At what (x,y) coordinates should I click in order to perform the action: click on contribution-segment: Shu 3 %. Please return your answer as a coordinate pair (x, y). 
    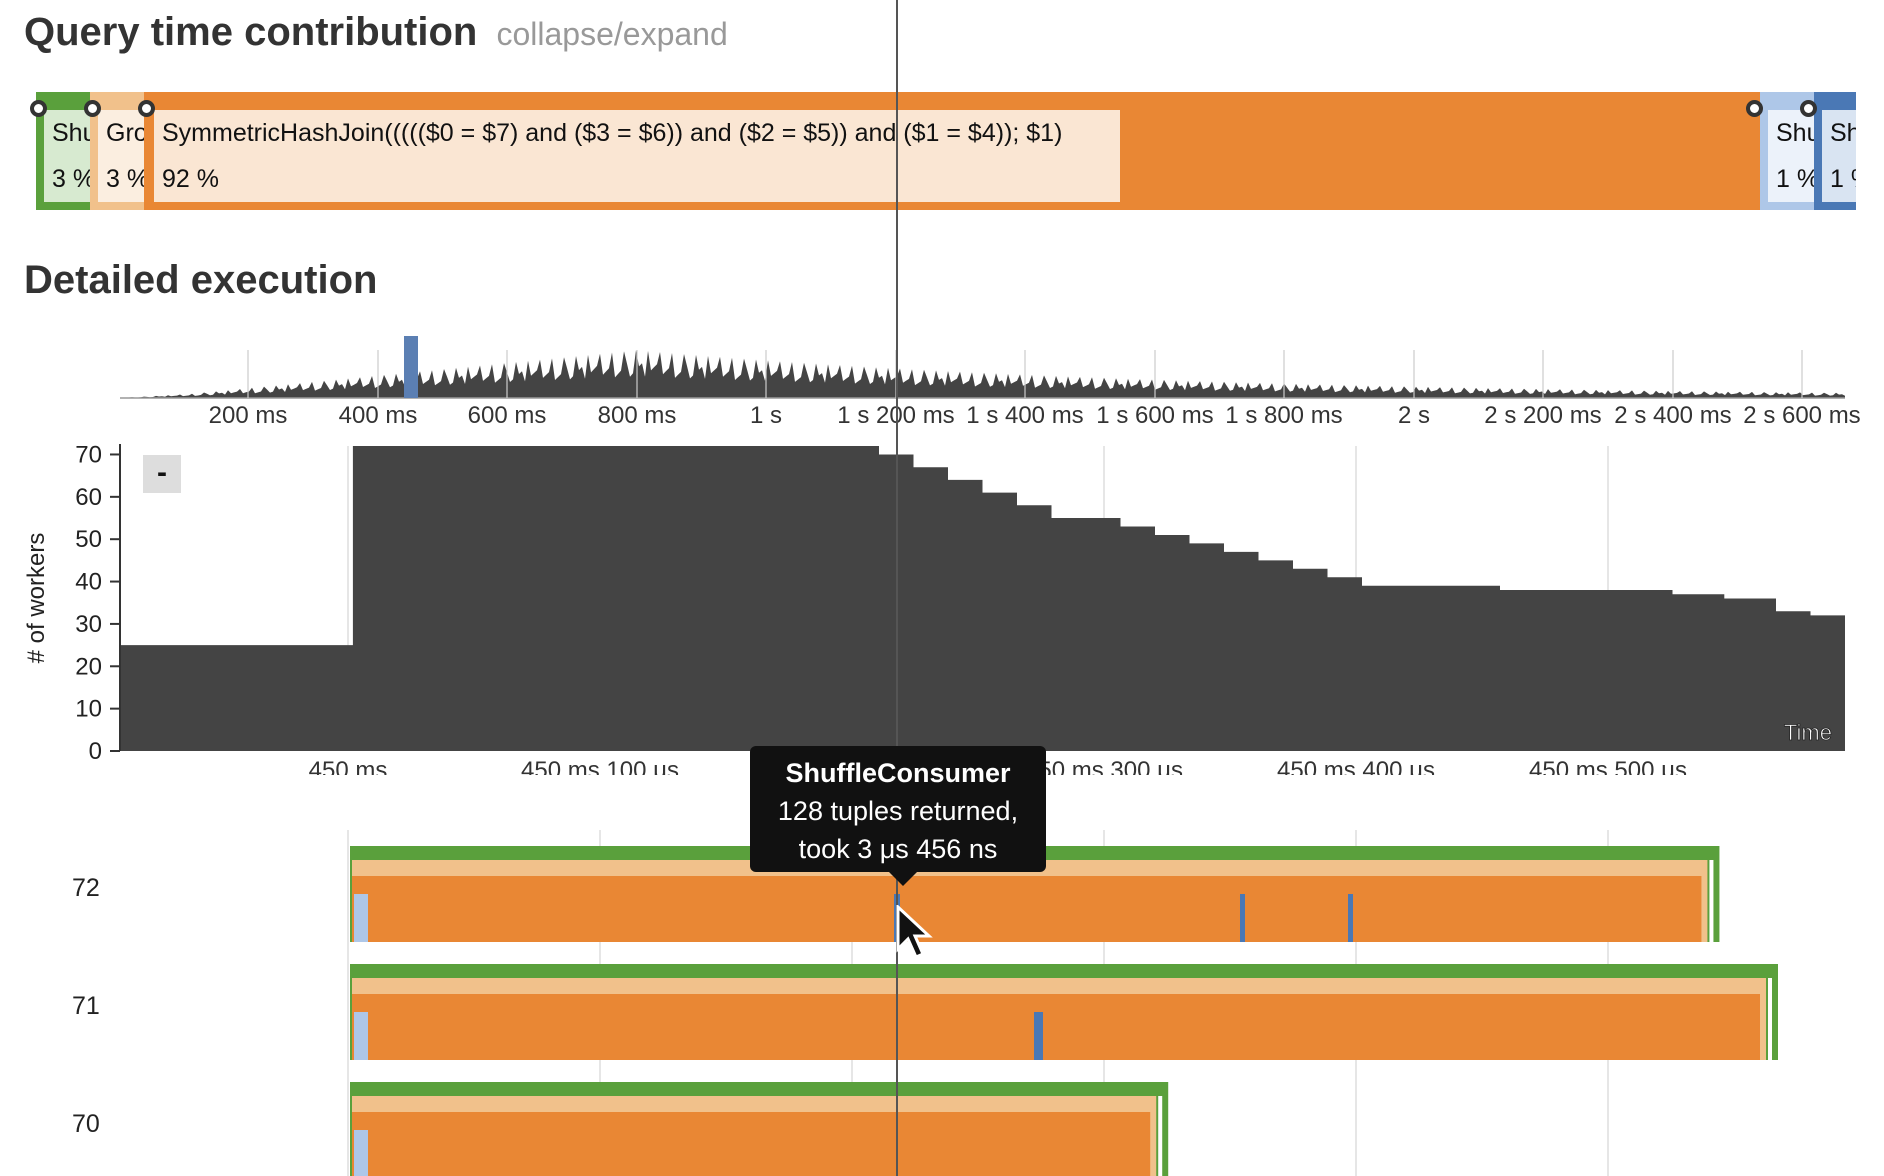
    Looking at the image, I should click on (63, 151).